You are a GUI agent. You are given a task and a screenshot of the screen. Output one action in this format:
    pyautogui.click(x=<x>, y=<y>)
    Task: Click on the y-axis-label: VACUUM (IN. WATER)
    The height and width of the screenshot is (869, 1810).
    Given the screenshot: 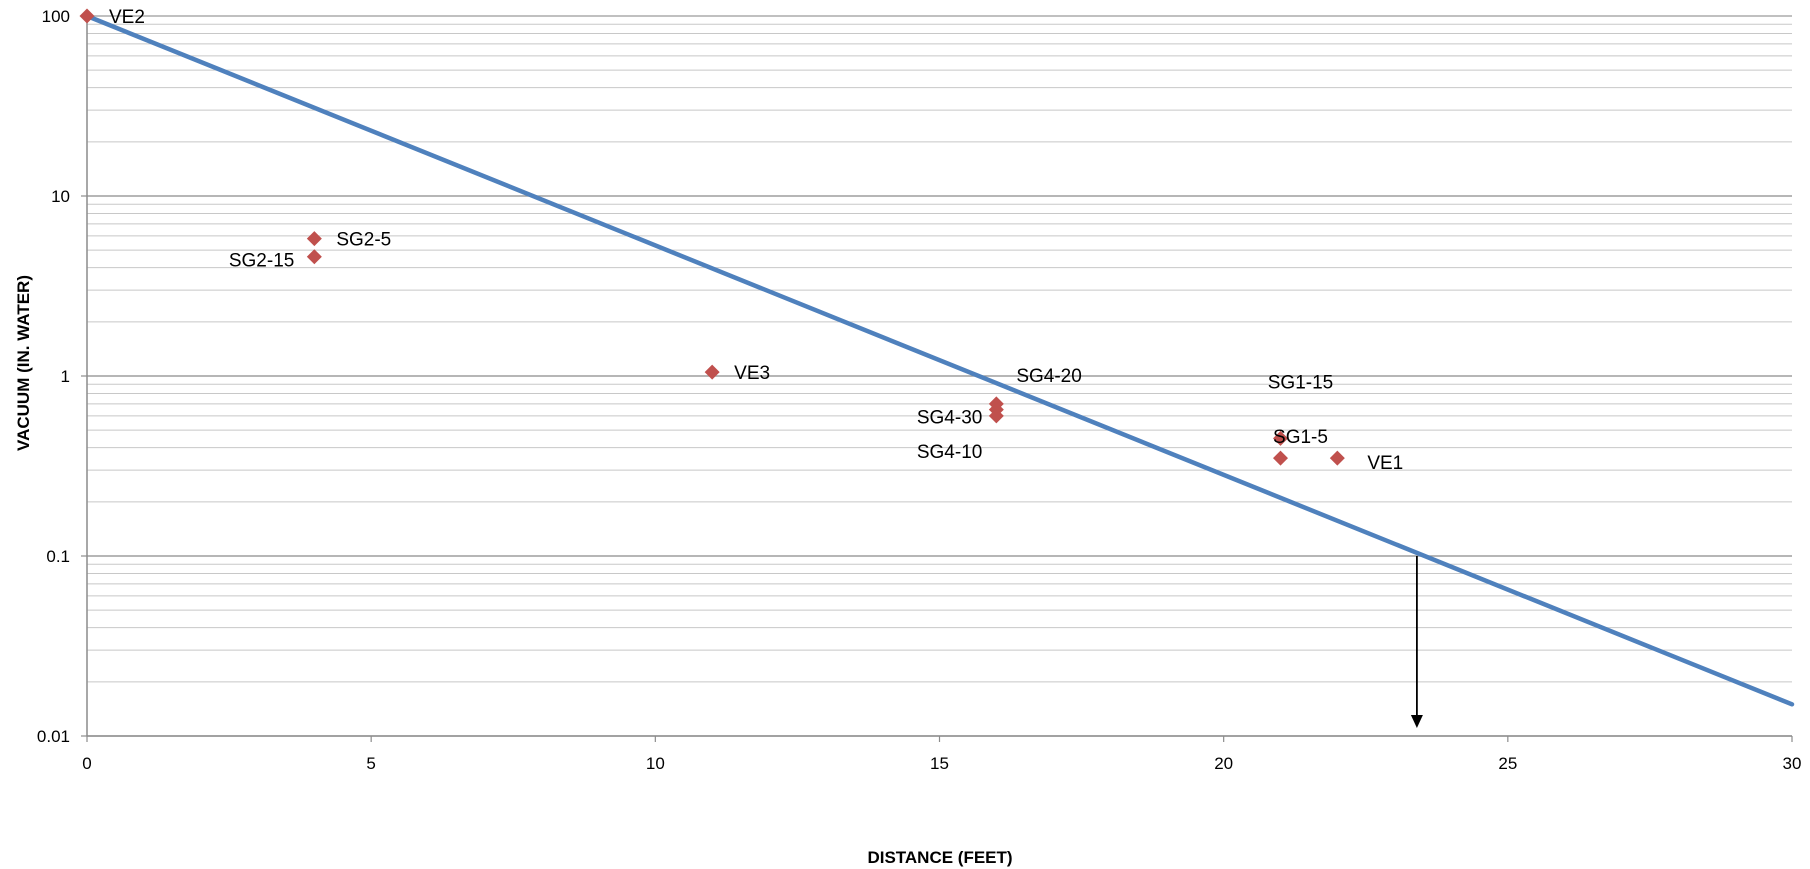 What is the action you would take?
    pyautogui.click(x=23, y=363)
    